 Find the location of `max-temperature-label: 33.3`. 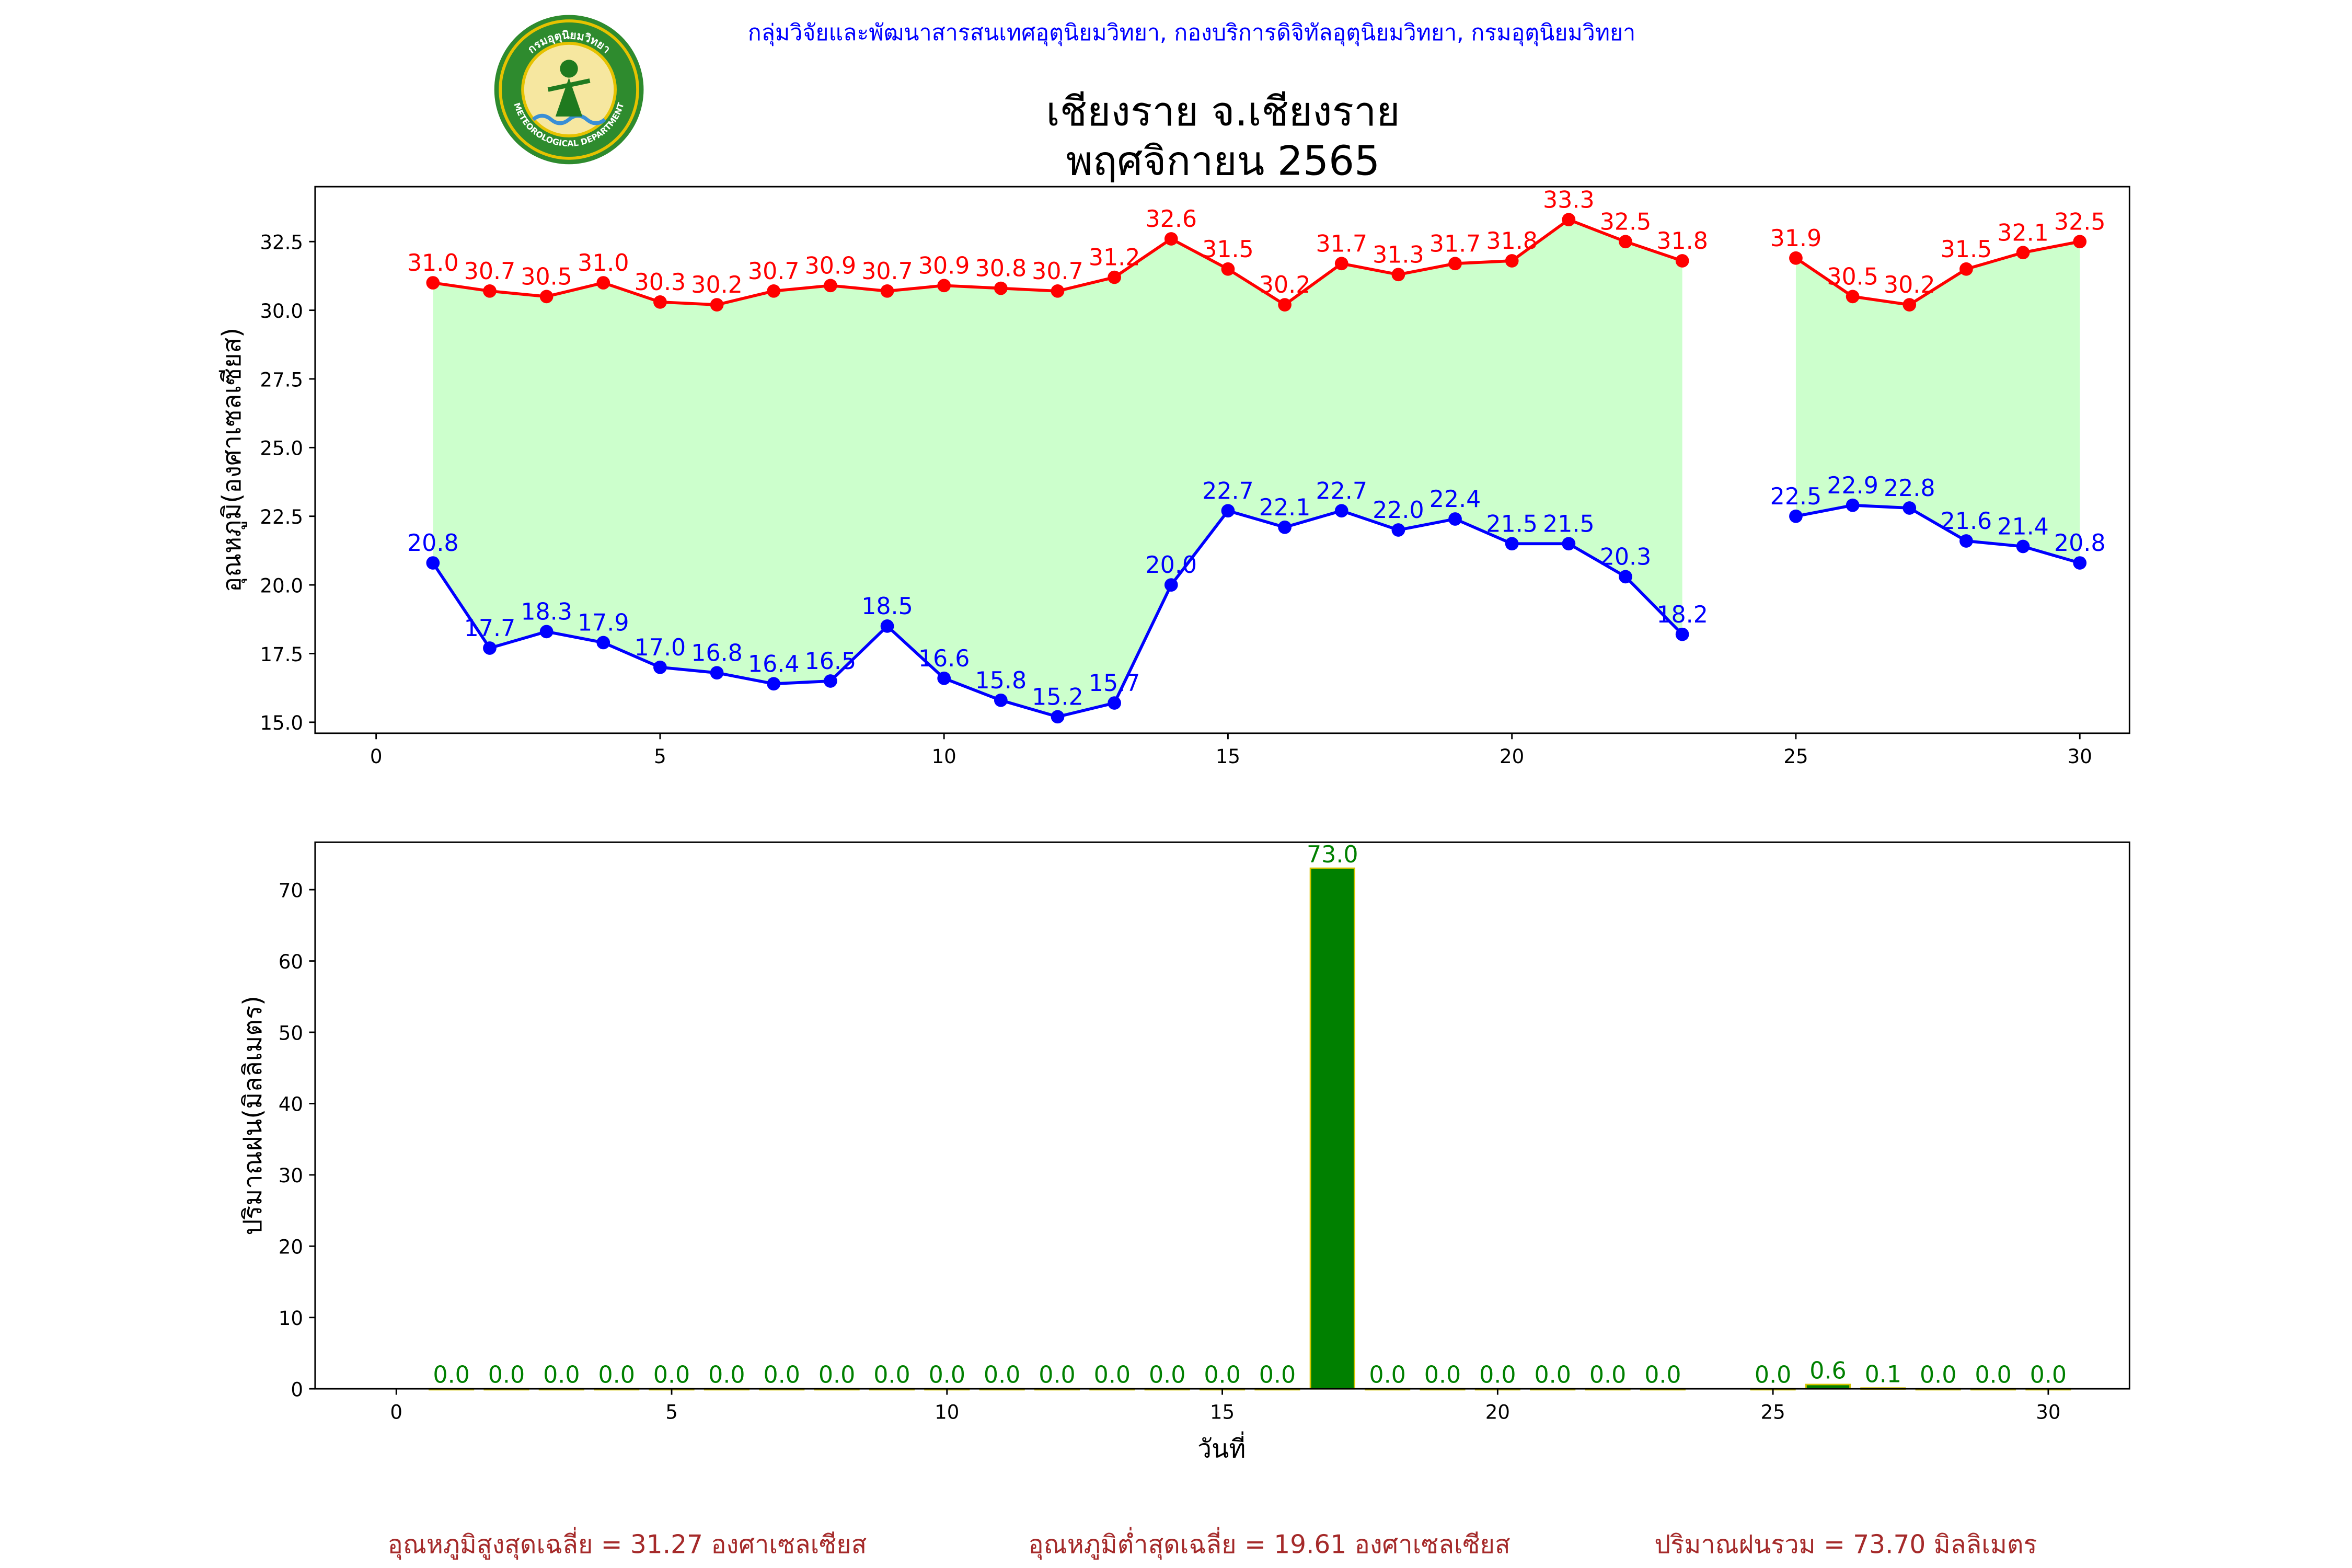

max-temperature-label: 33.3 is located at coordinates (1569, 200).